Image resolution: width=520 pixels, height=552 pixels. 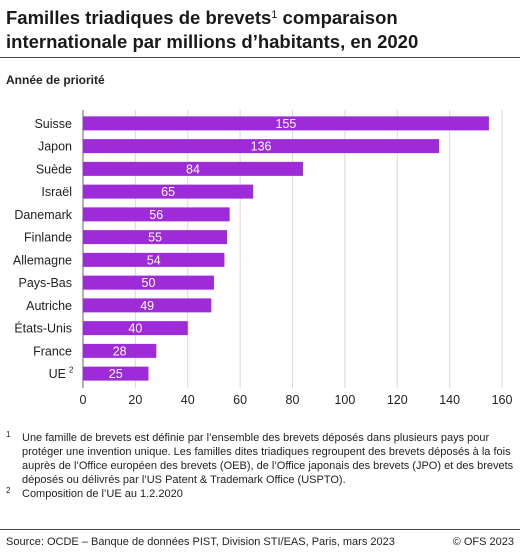 I want to click on title-footnote-mark: 1, so click(x=274, y=15).